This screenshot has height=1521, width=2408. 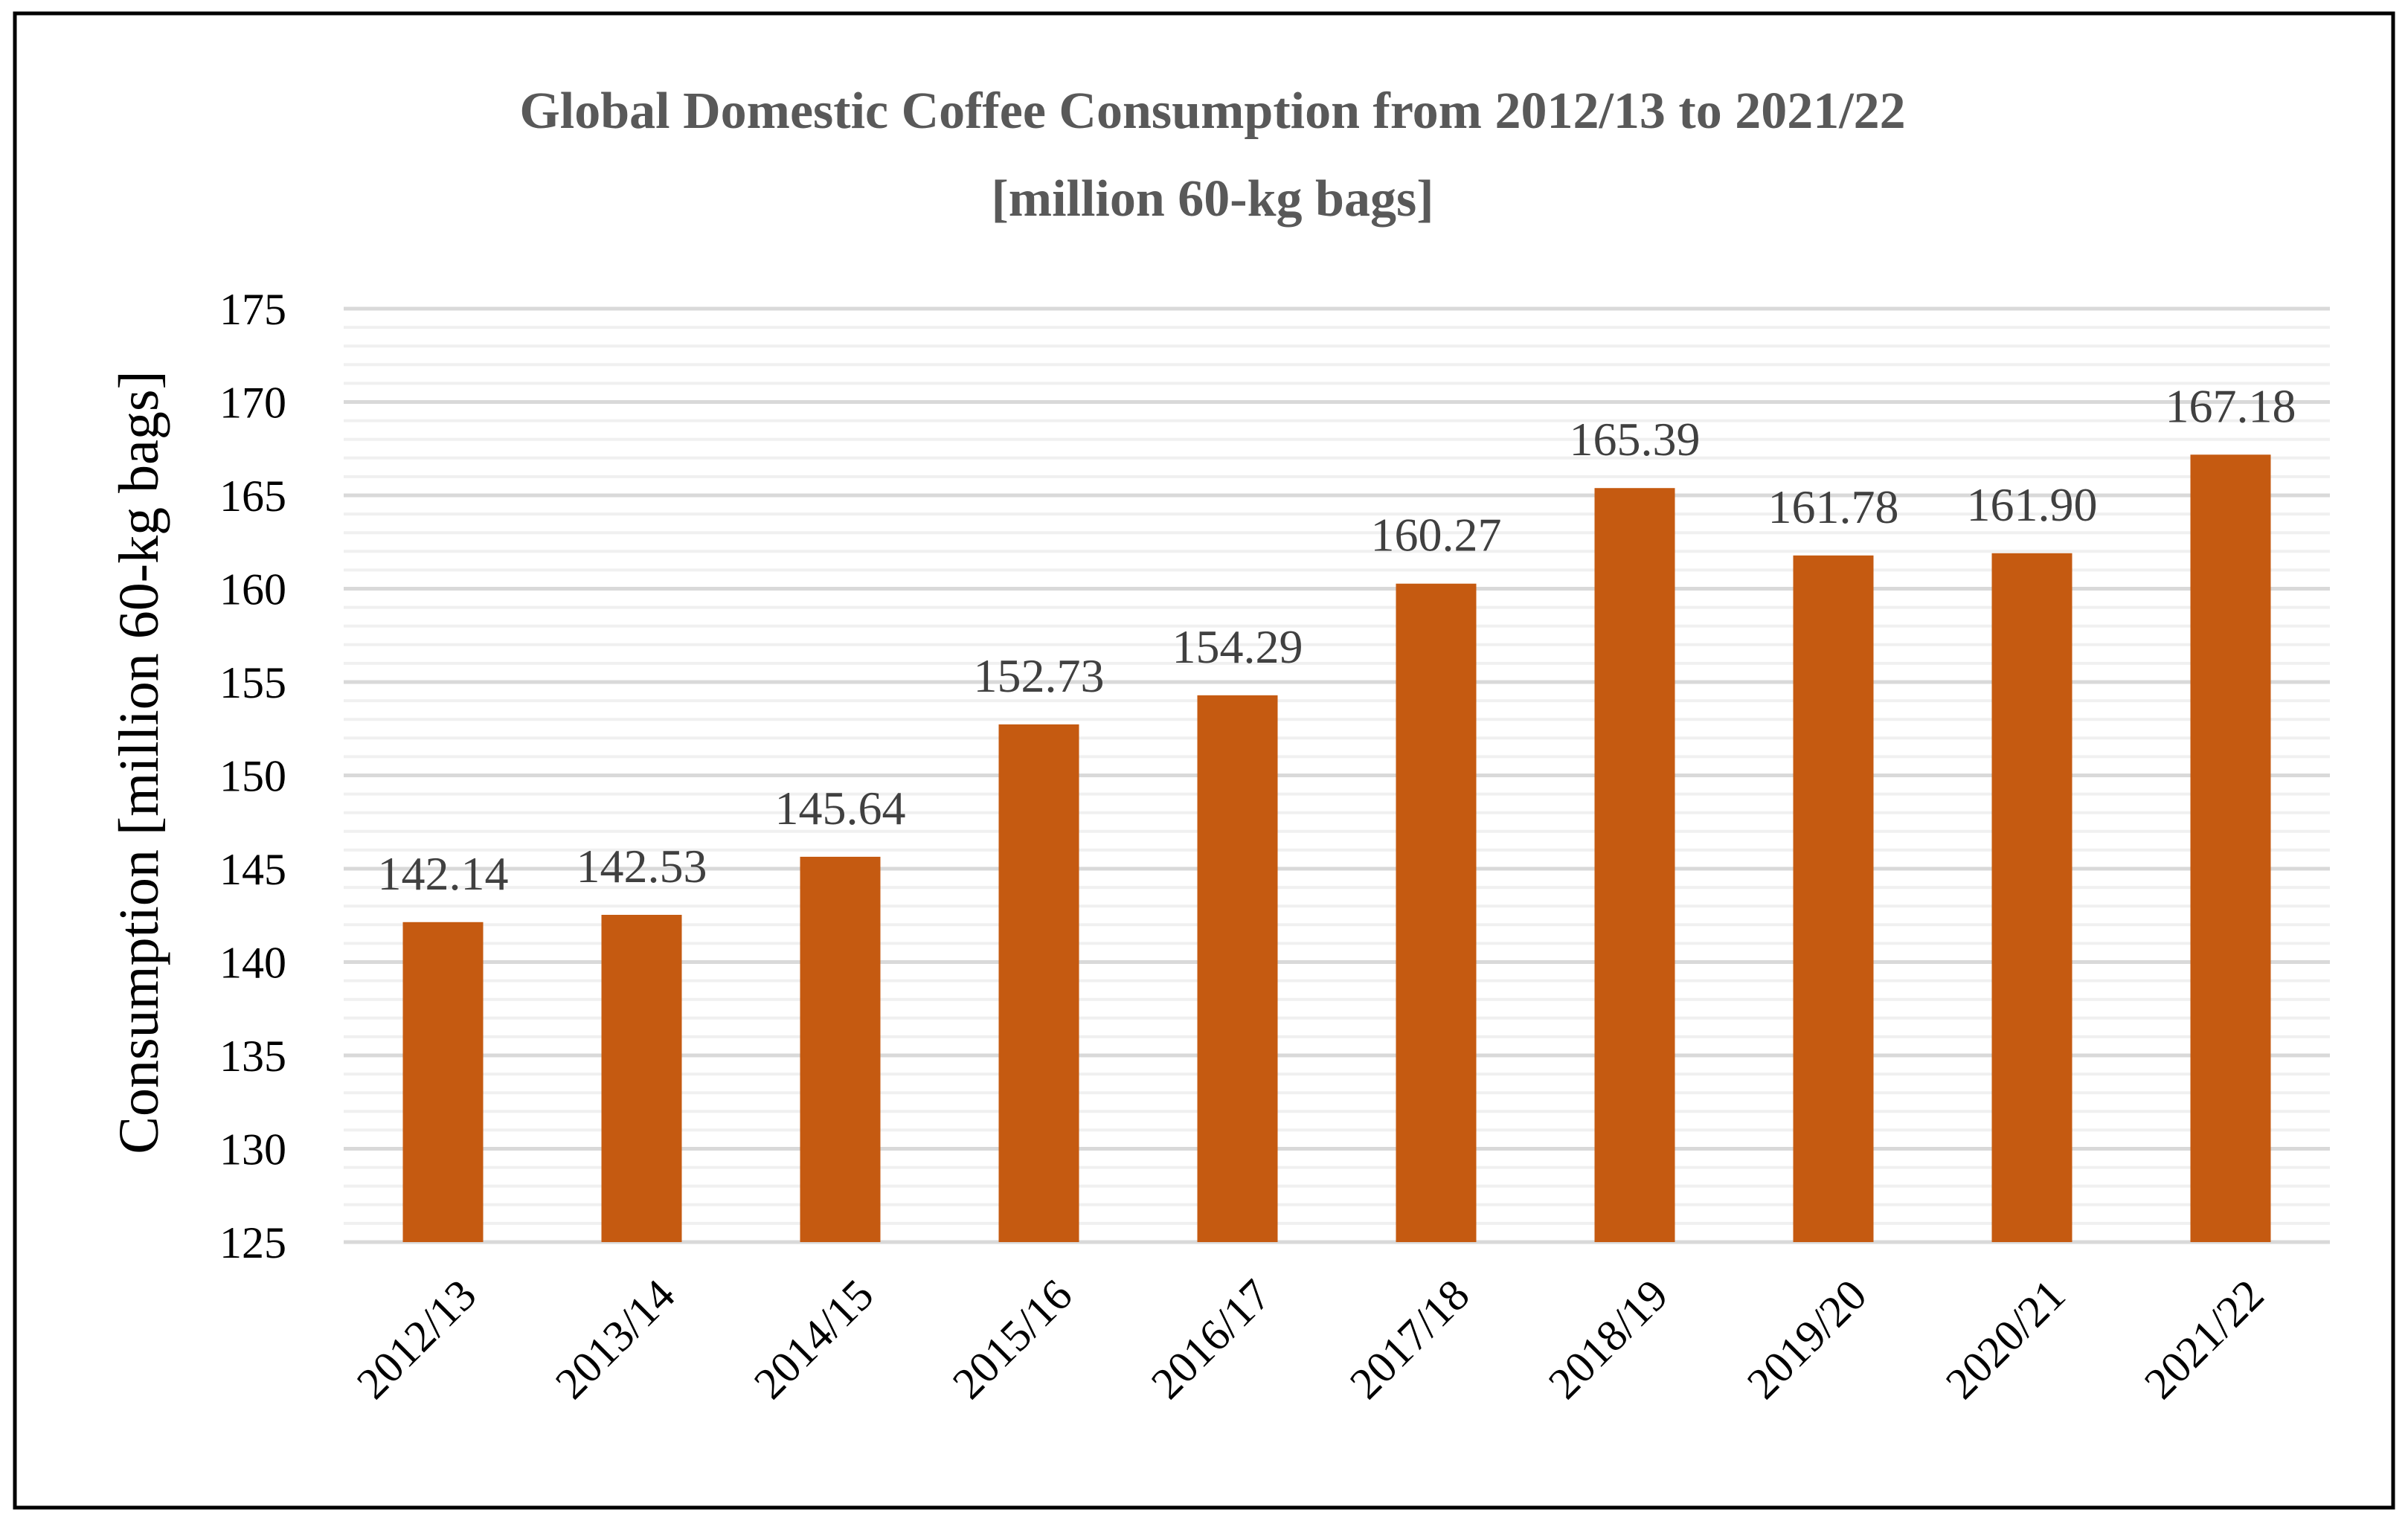 I want to click on y-tick-label: 175, so click(x=252, y=309).